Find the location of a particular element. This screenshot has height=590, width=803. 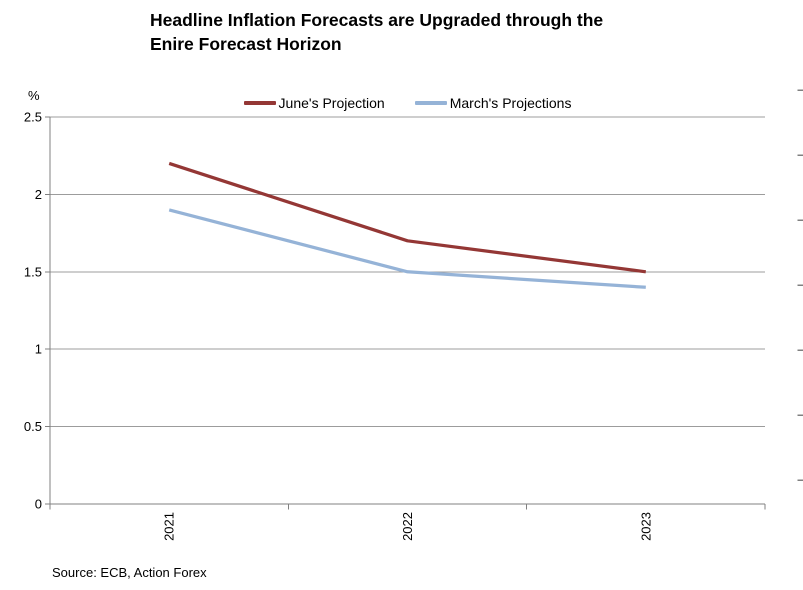

legend-label-junes-projection: June's Projection is located at coordinates (331, 103).